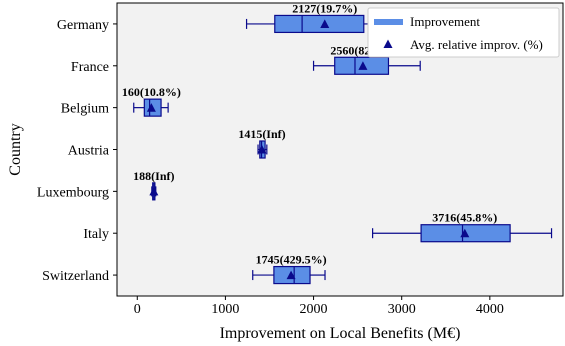 The width and height of the screenshot is (565, 346). I want to click on y-tick-label: France, so click(90, 67).